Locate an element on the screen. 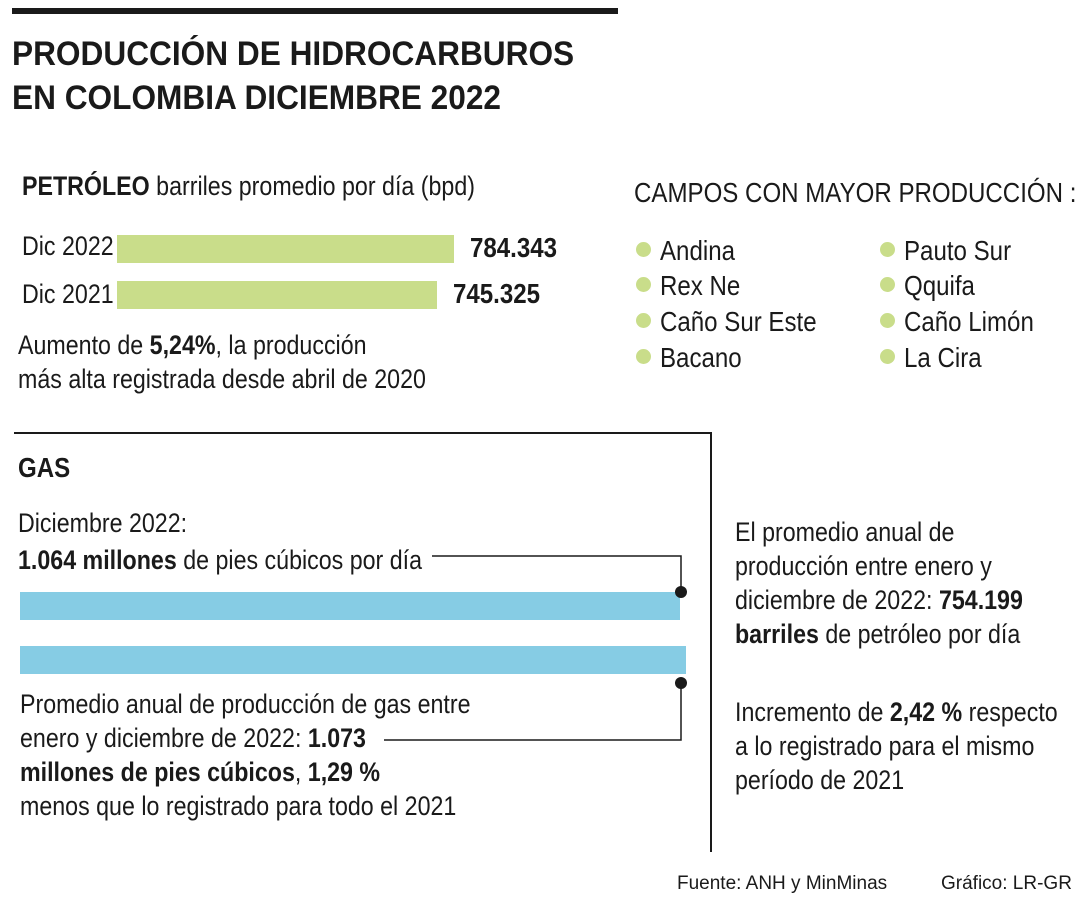  gas-bar-annual-average-2022 is located at coordinates (353, 660).